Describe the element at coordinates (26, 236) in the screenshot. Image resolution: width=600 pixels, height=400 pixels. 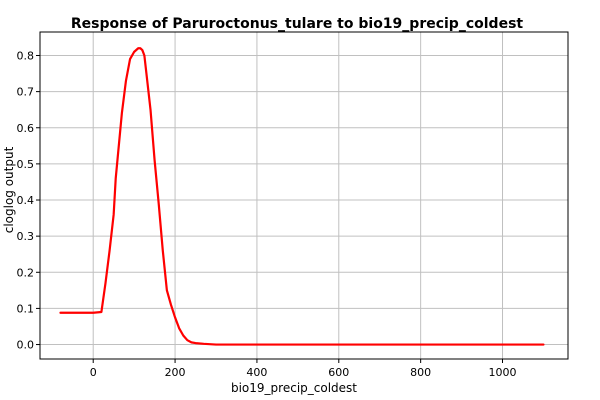
I see `y-tick-label: 0.3` at that location.